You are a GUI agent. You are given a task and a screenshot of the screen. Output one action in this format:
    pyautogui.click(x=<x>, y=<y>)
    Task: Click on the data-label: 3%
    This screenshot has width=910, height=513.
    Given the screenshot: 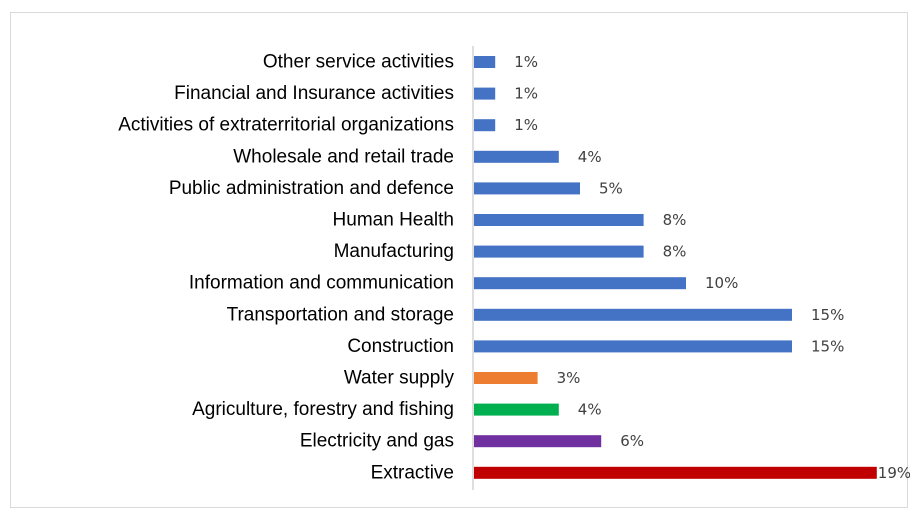 What is the action you would take?
    pyautogui.click(x=569, y=378)
    